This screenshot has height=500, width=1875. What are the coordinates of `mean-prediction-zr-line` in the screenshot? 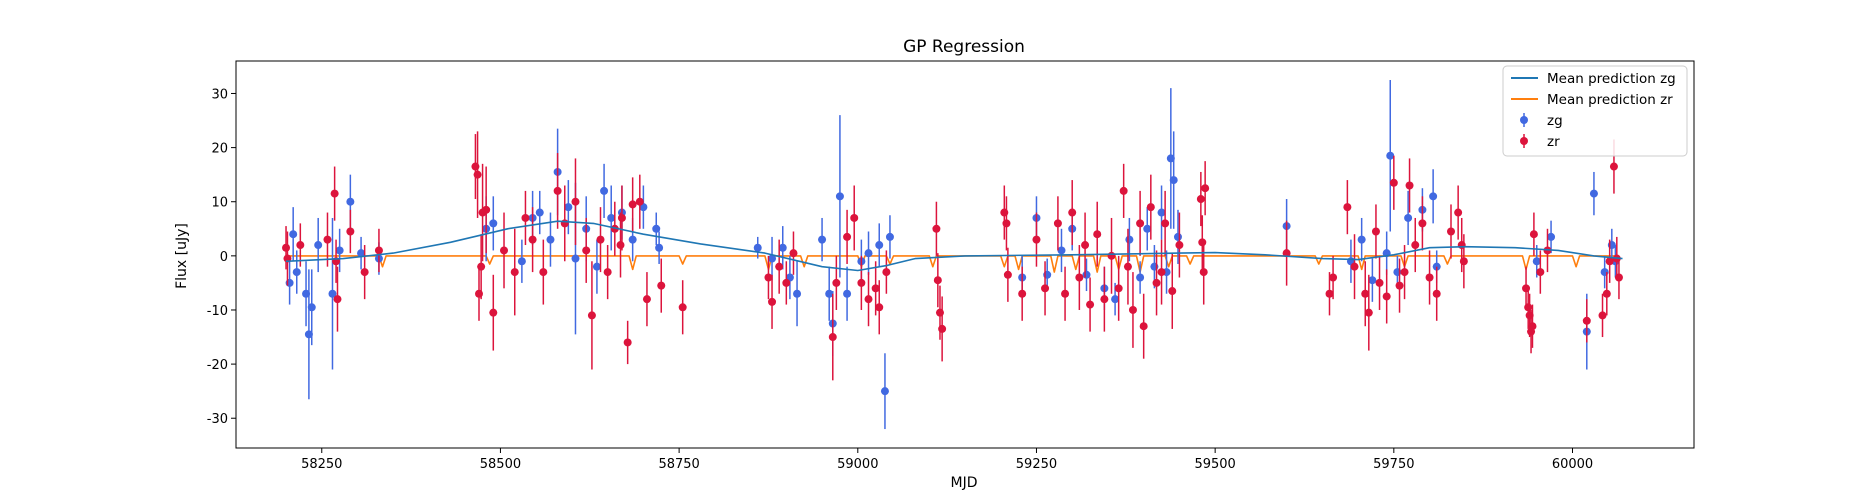 It's located at (951, 264).